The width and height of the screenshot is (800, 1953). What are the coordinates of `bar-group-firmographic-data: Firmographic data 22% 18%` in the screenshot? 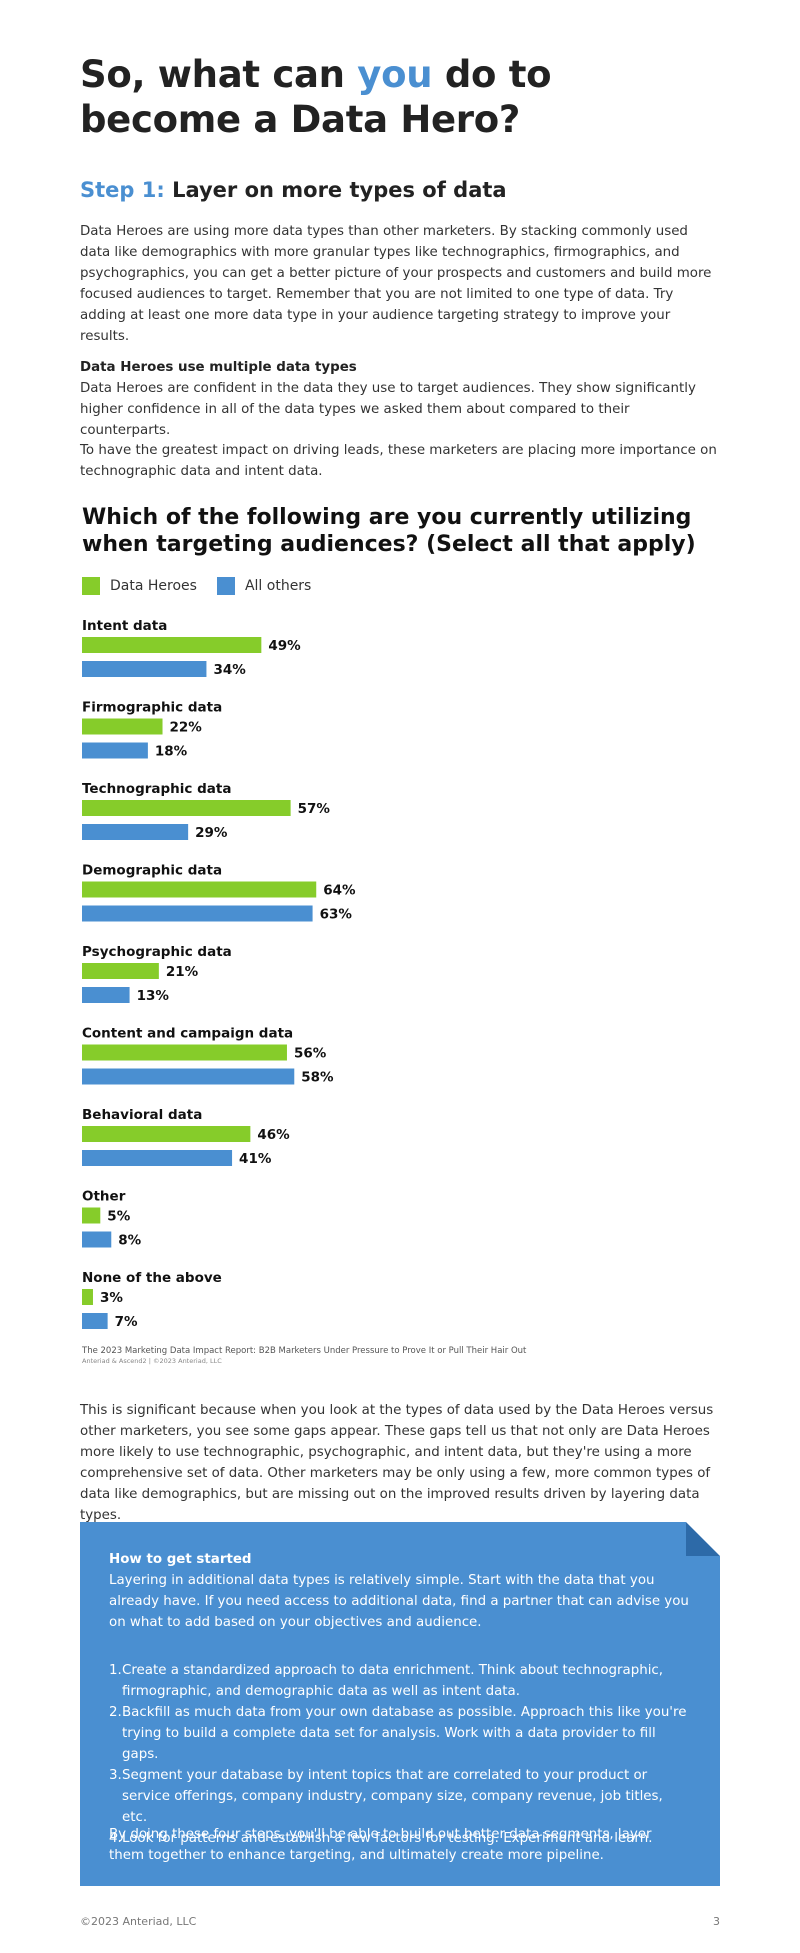 It's located at (152, 730).